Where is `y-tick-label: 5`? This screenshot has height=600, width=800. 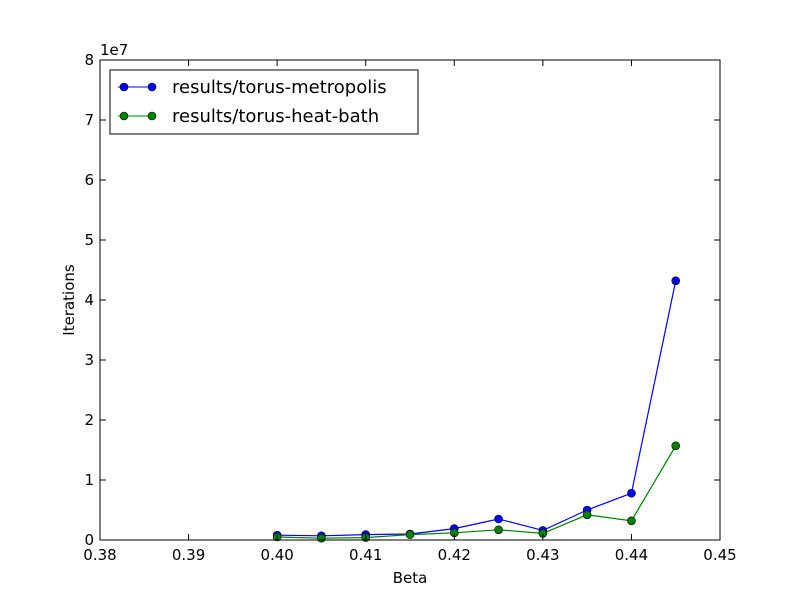
y-tick-label: 5 is located at coordinates (89, 240).